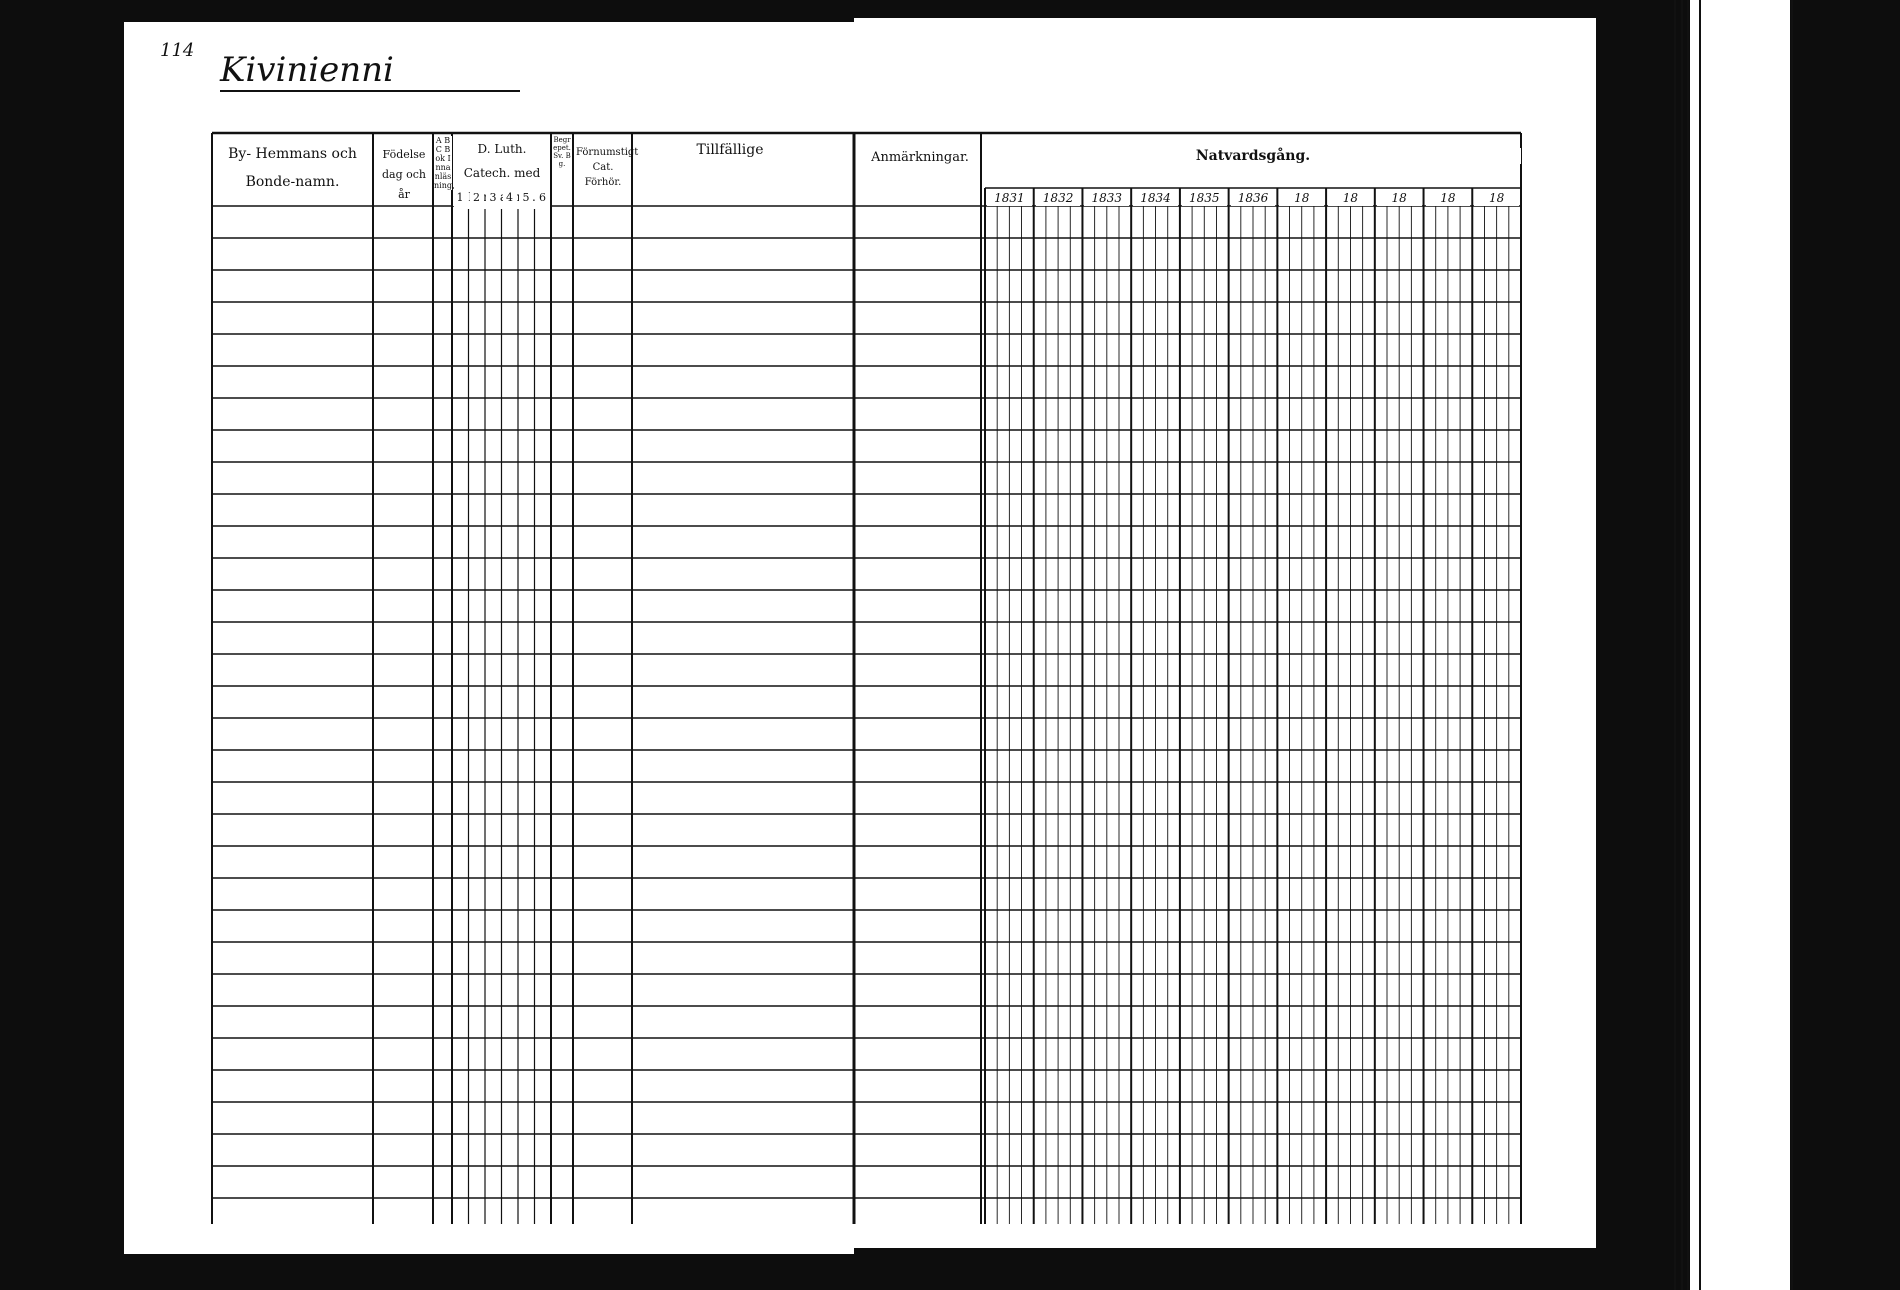  I want to click on year-label: 1835, so click(1204, 198).